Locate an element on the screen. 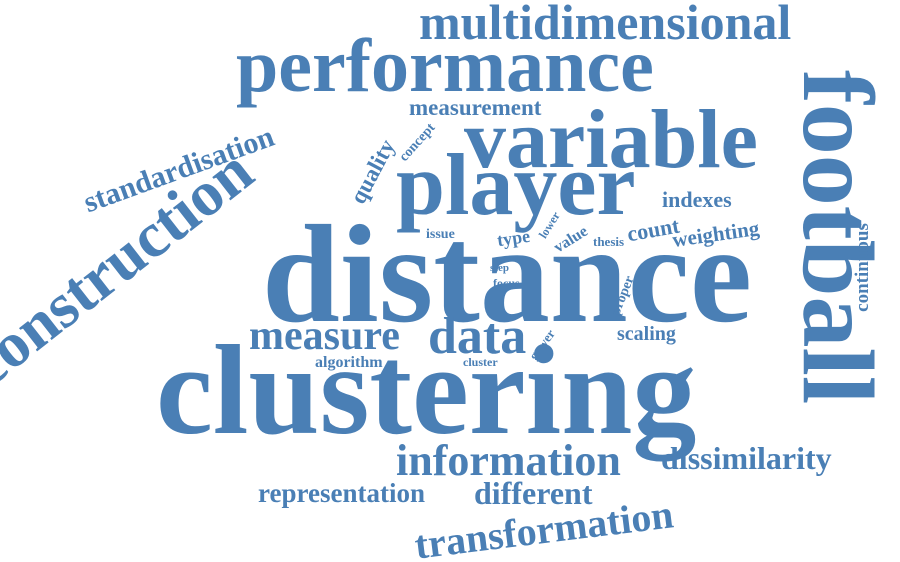 This screenshot has height=562, width=900. word-measure: measure is located at coordinates (324, 336).